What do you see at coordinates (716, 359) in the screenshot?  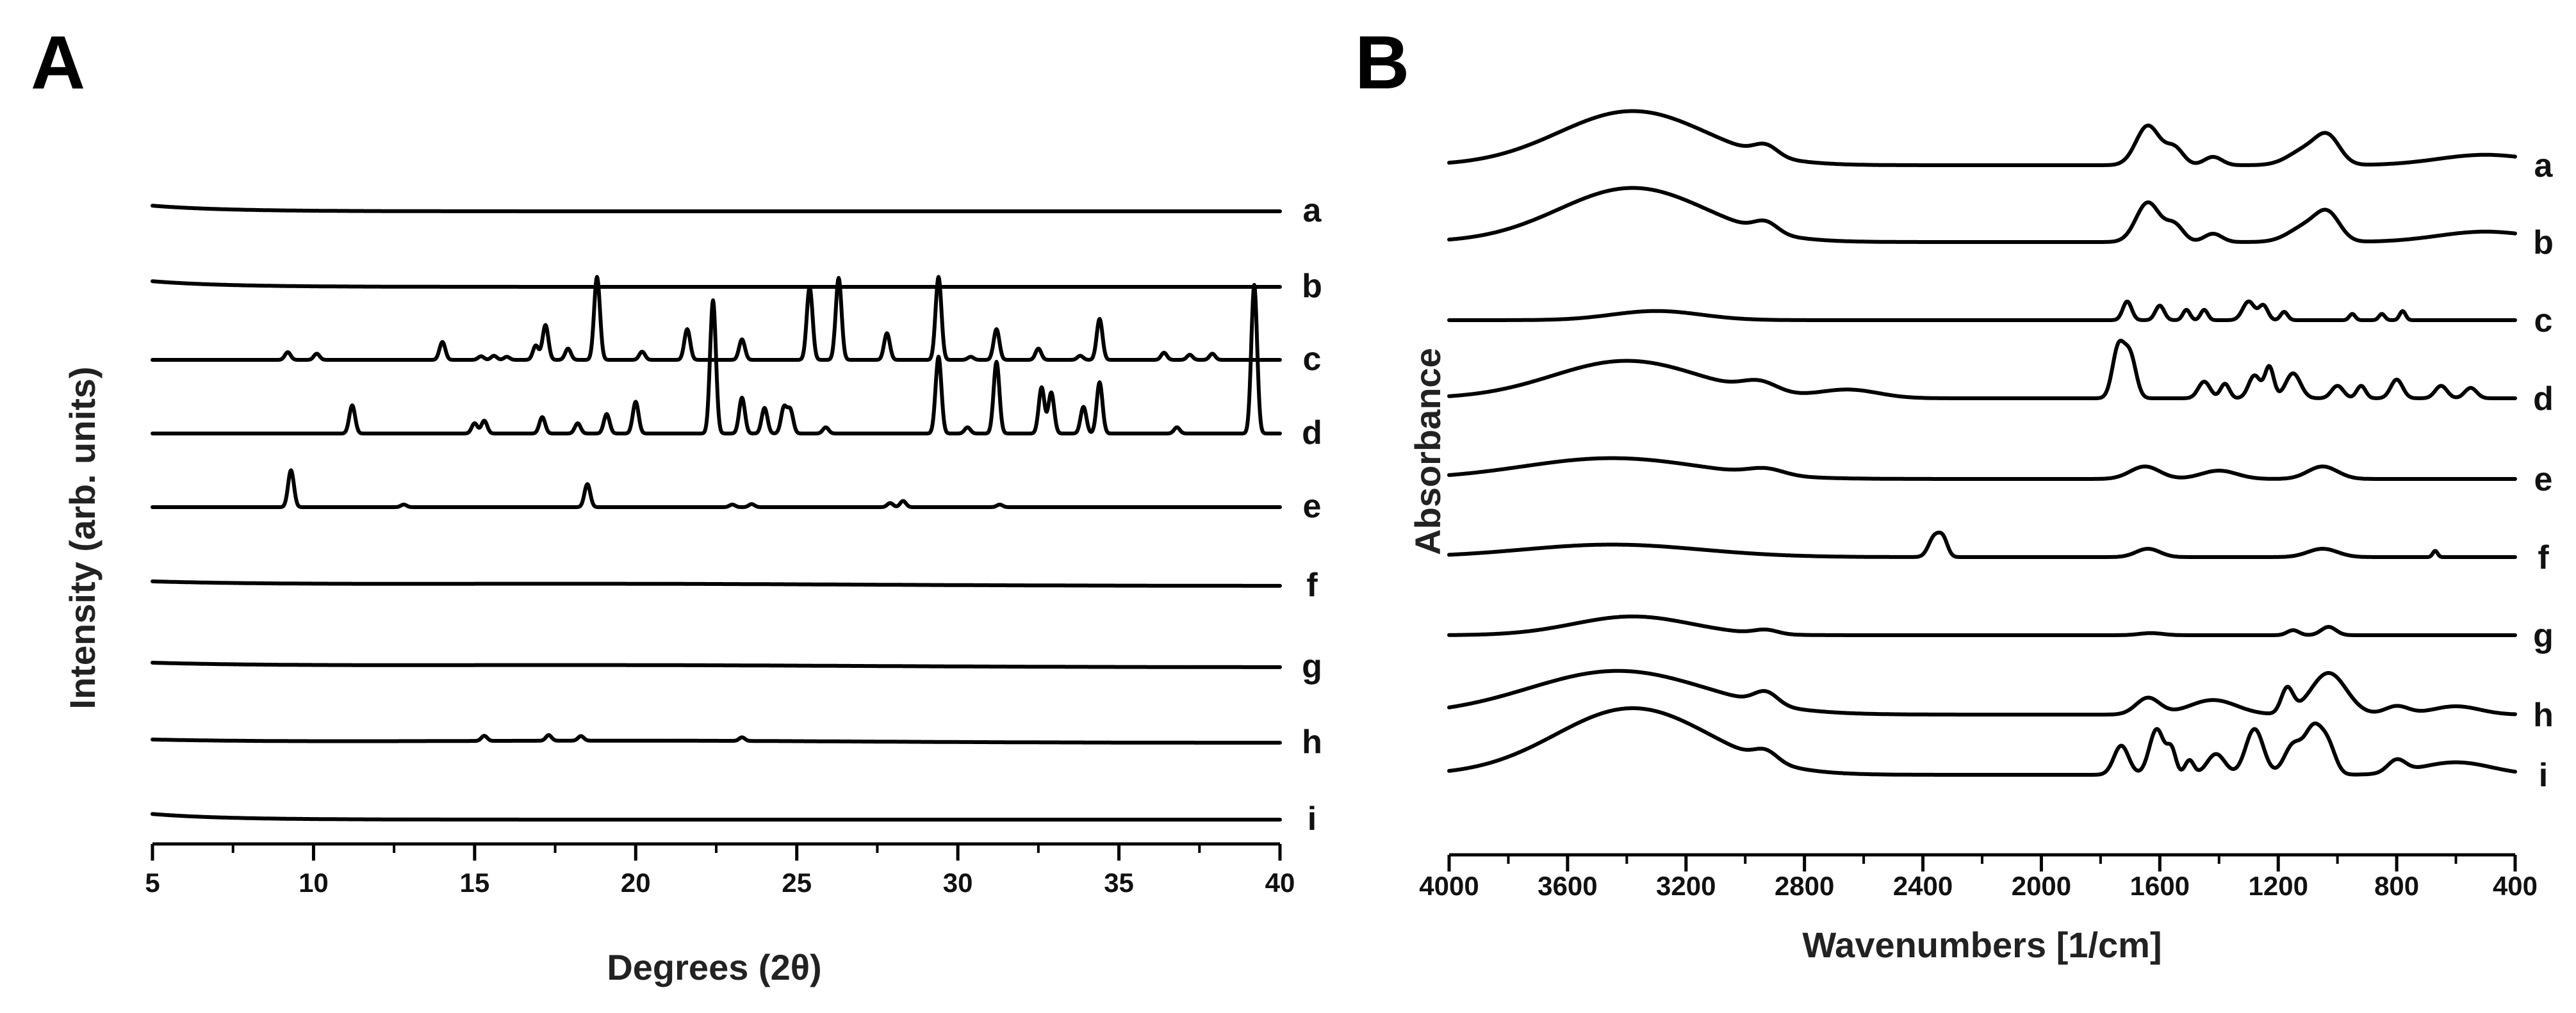 I see `xrd-trace-d` at bounding box center [716, 359].